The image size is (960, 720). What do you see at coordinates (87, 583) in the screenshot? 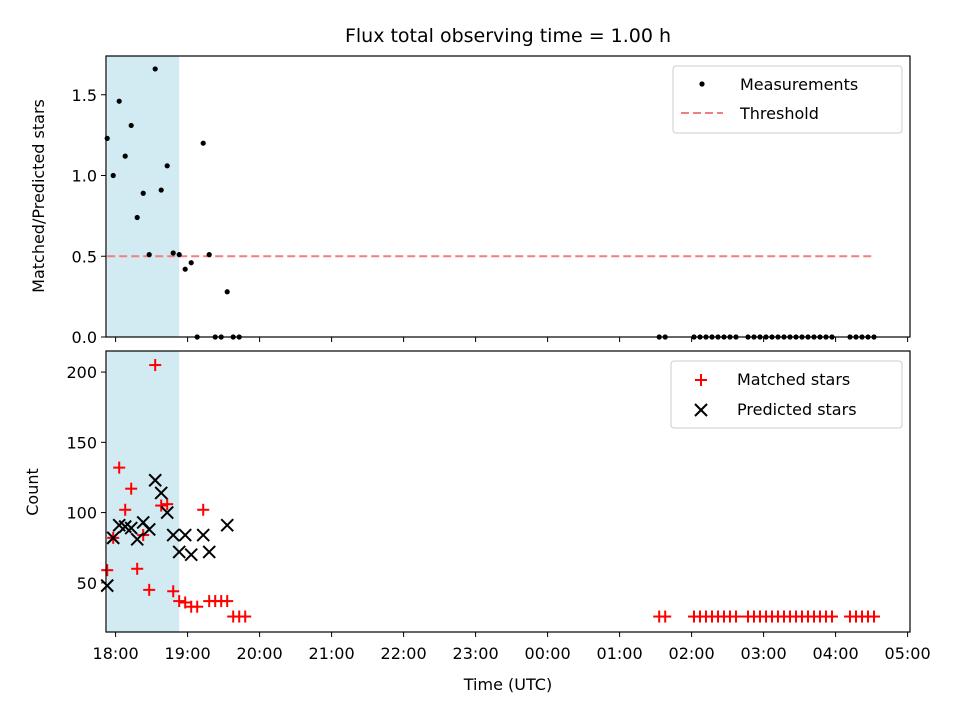
I see `y-tick-label: 50` at bounding box center [87, 583].